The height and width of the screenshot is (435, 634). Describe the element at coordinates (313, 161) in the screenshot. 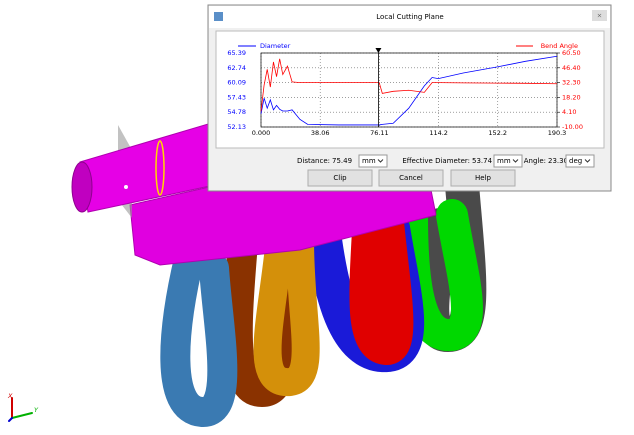

I see `field-label: Distance:` at that location.